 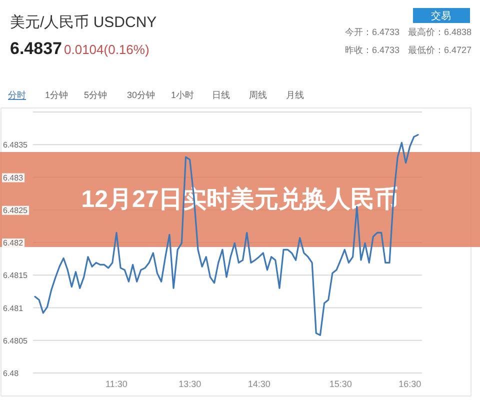 I want to click on y-tick-label: 6.4835, so click(x=15, y=145).